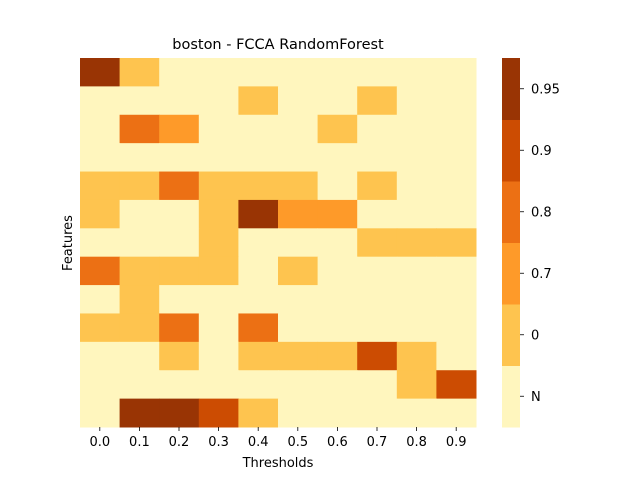 The image size is (640, 480). What do you see at coordinates (179, 442) in the screenshot?
I see `x-tick-label: 0.2` at bounding box center [179, 442].